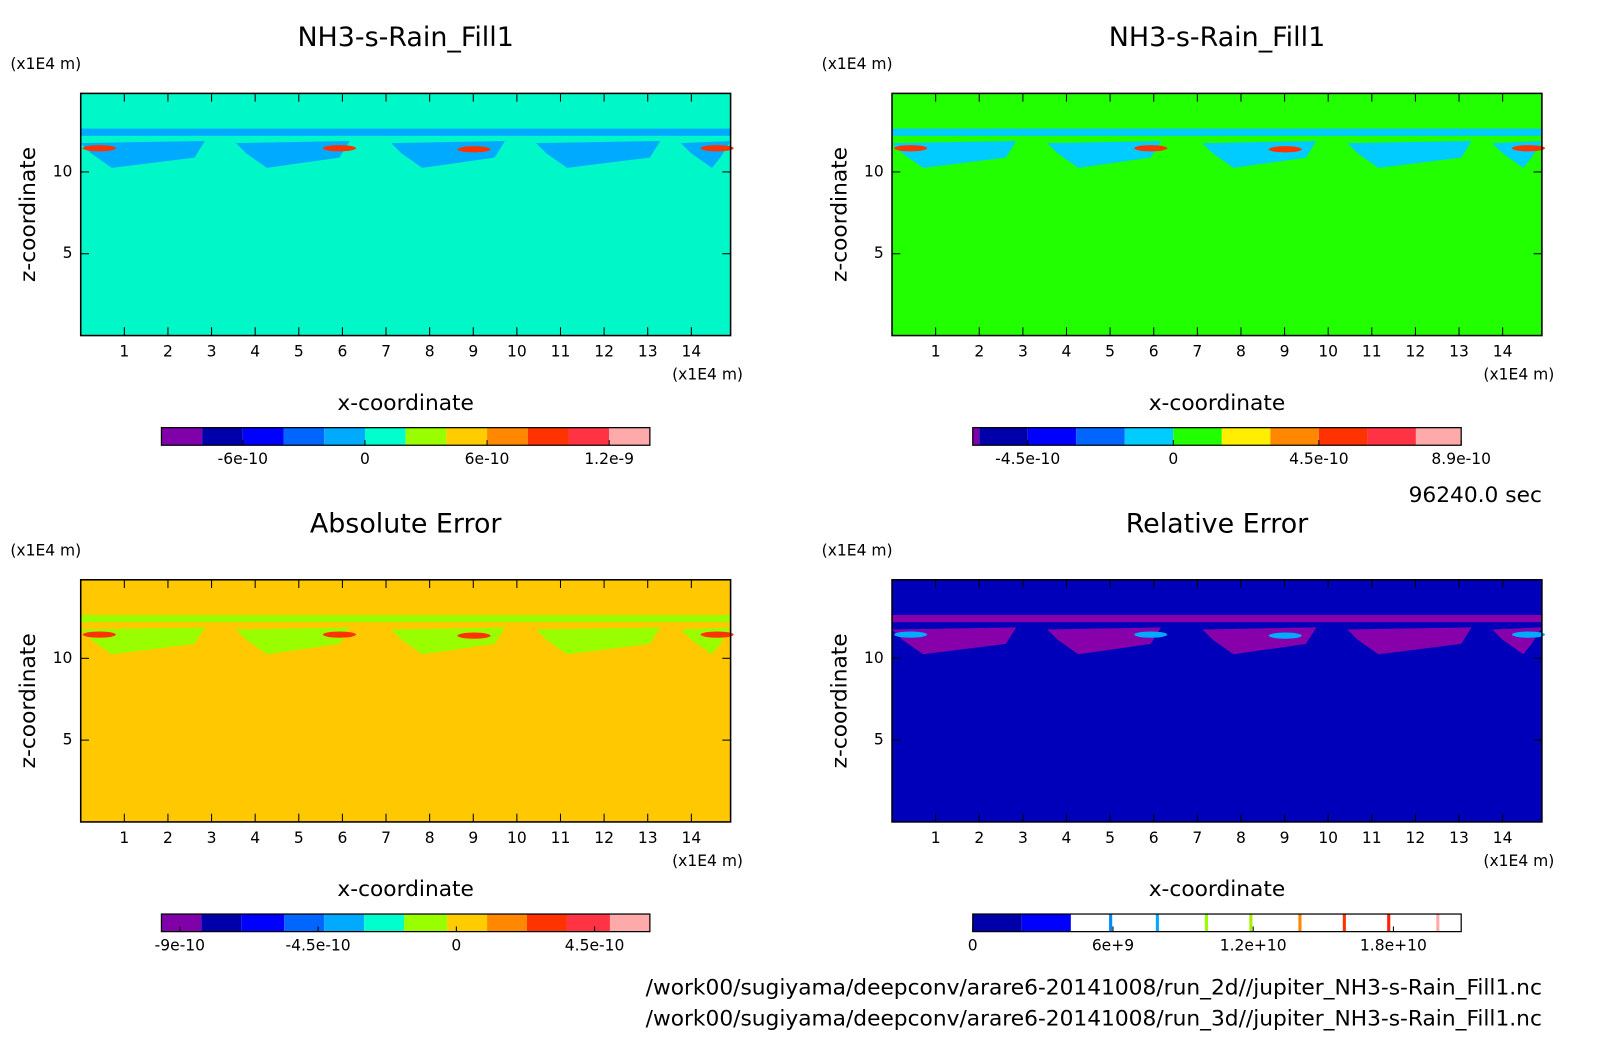  Describe the element at coordinates (68, 740) in the screenshot. I see `y-tick-label: 5` at that location.